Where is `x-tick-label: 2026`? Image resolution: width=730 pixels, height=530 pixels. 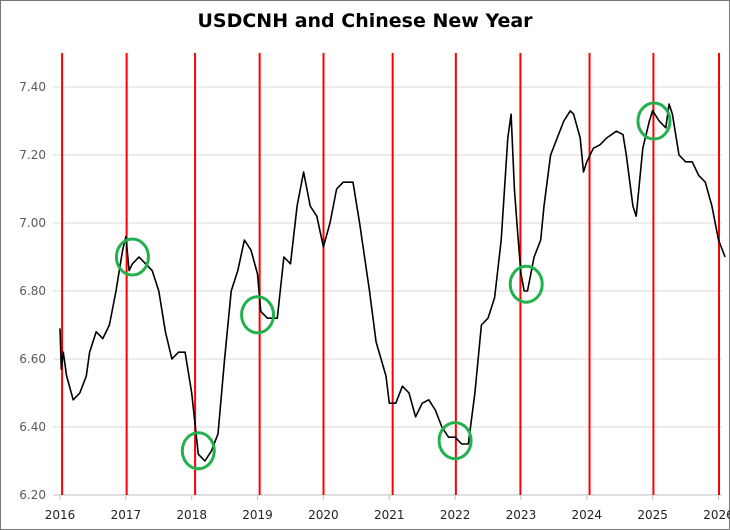
x-tick-label: 2026 is located at coordinates (716, 515).